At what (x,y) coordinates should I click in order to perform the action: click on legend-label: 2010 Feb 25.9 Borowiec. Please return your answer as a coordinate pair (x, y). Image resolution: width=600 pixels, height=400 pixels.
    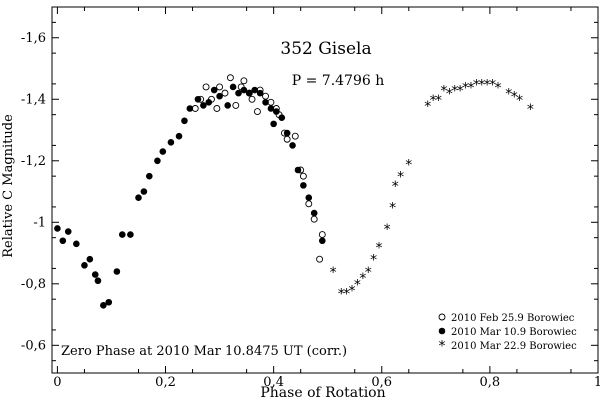
    Looking at the image, I should click on (513, 318).